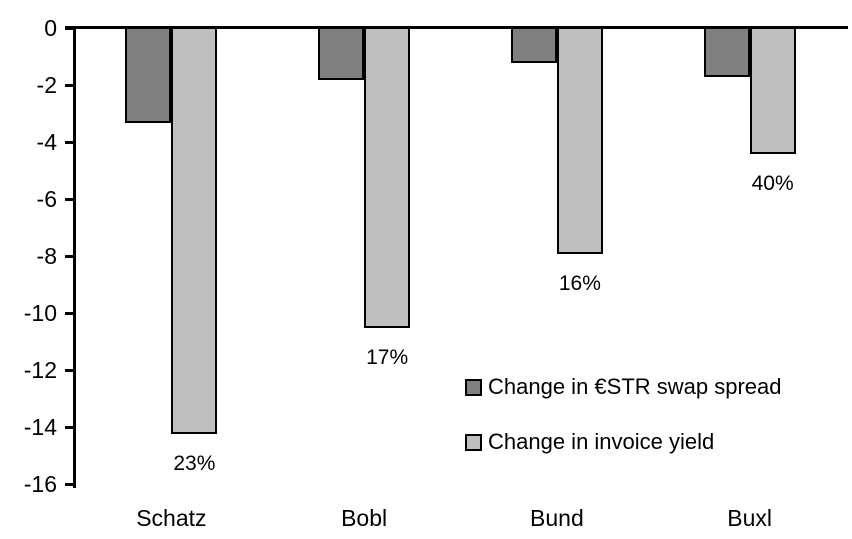 Image resolution: width=852 pixels, height=539 pixels. What do you see at coordinates (726, 52) in the screenshot?
I see `bar-swap-spread-buxl` at bounding box center [726, 52].